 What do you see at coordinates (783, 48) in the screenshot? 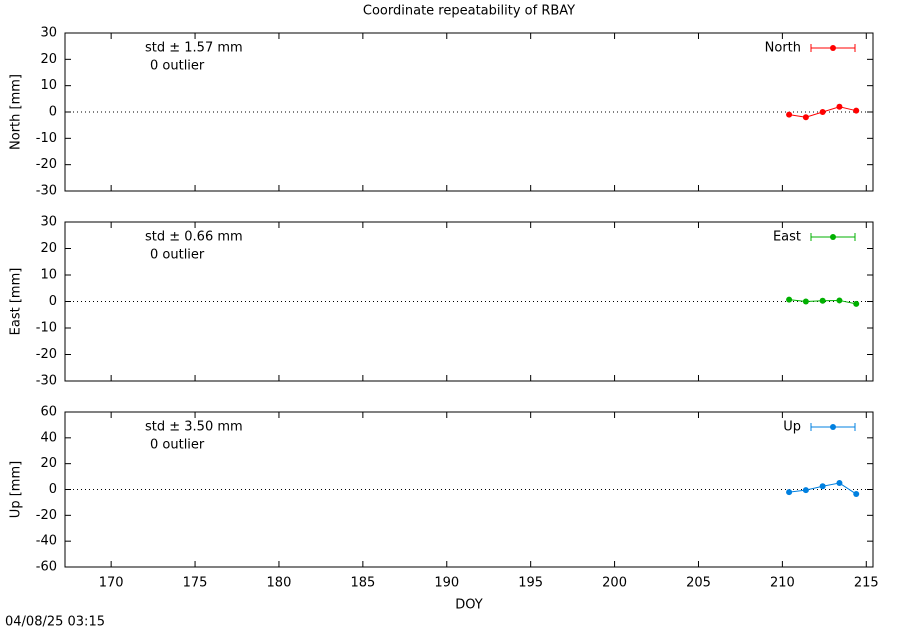
I see `legend-label: North` at bounding box center [783, 48].